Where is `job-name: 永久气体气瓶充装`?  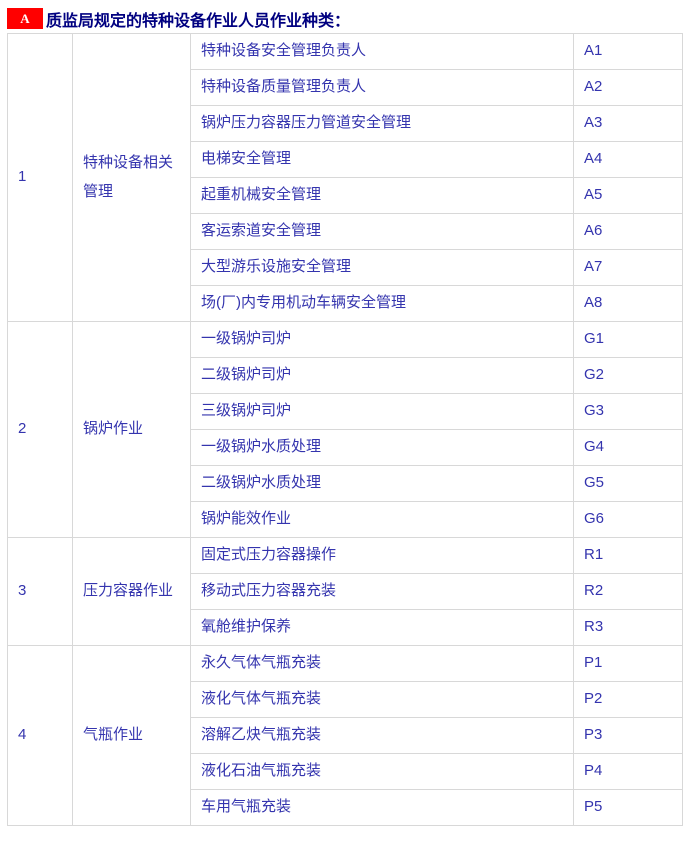
job-name: 永久气体气瓶充装 is located at coordinates (382, 663).